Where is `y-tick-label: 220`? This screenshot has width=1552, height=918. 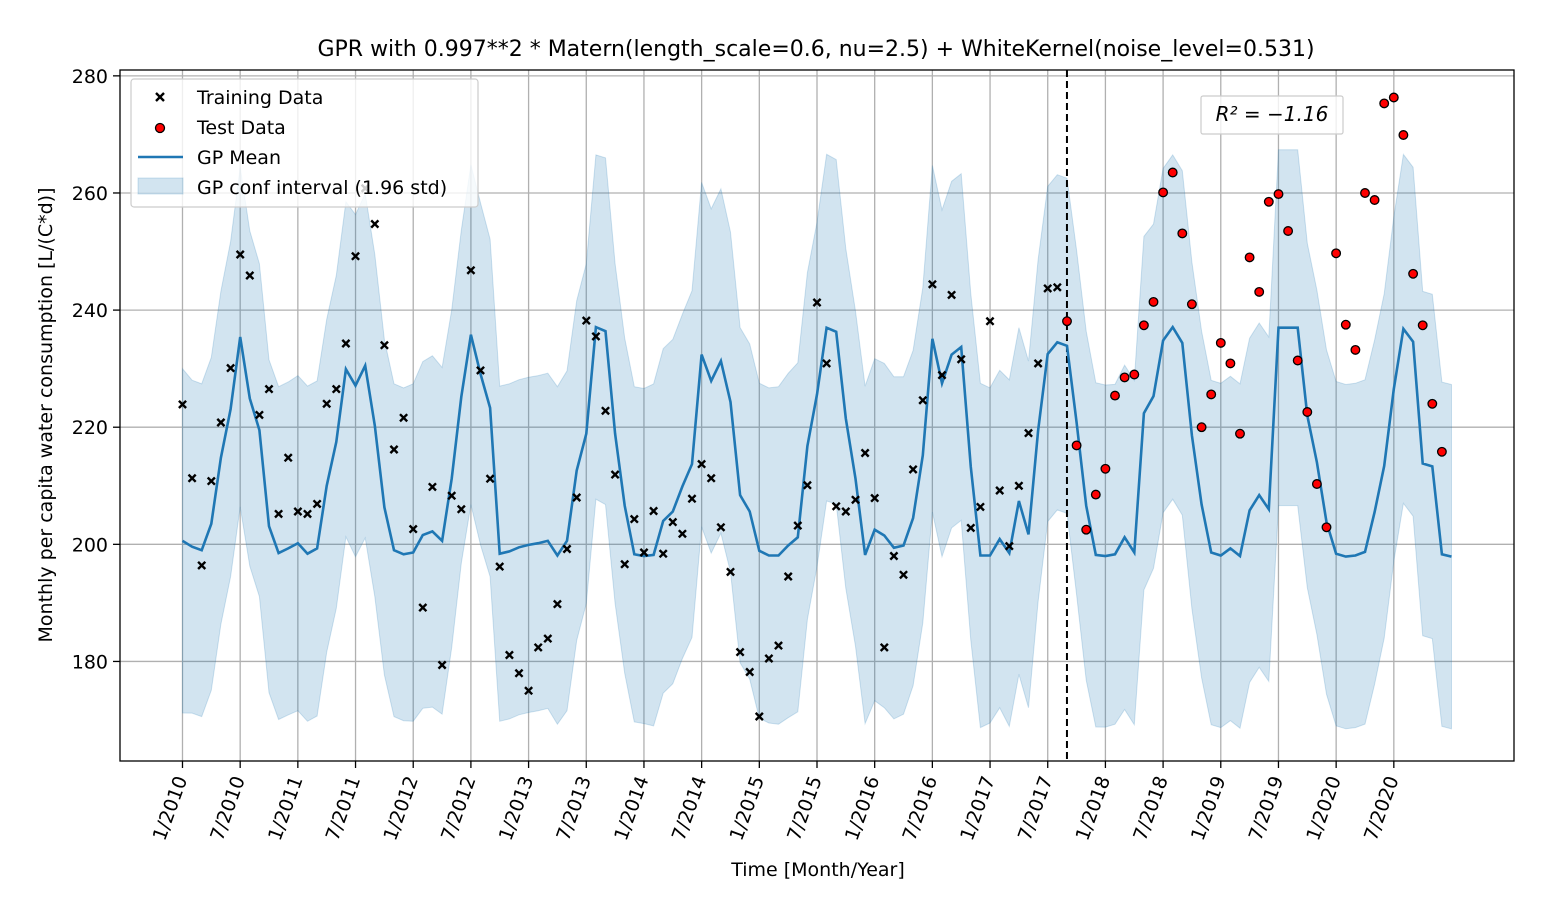
y-tick-label: 220 is located at coordinates (90, 428).